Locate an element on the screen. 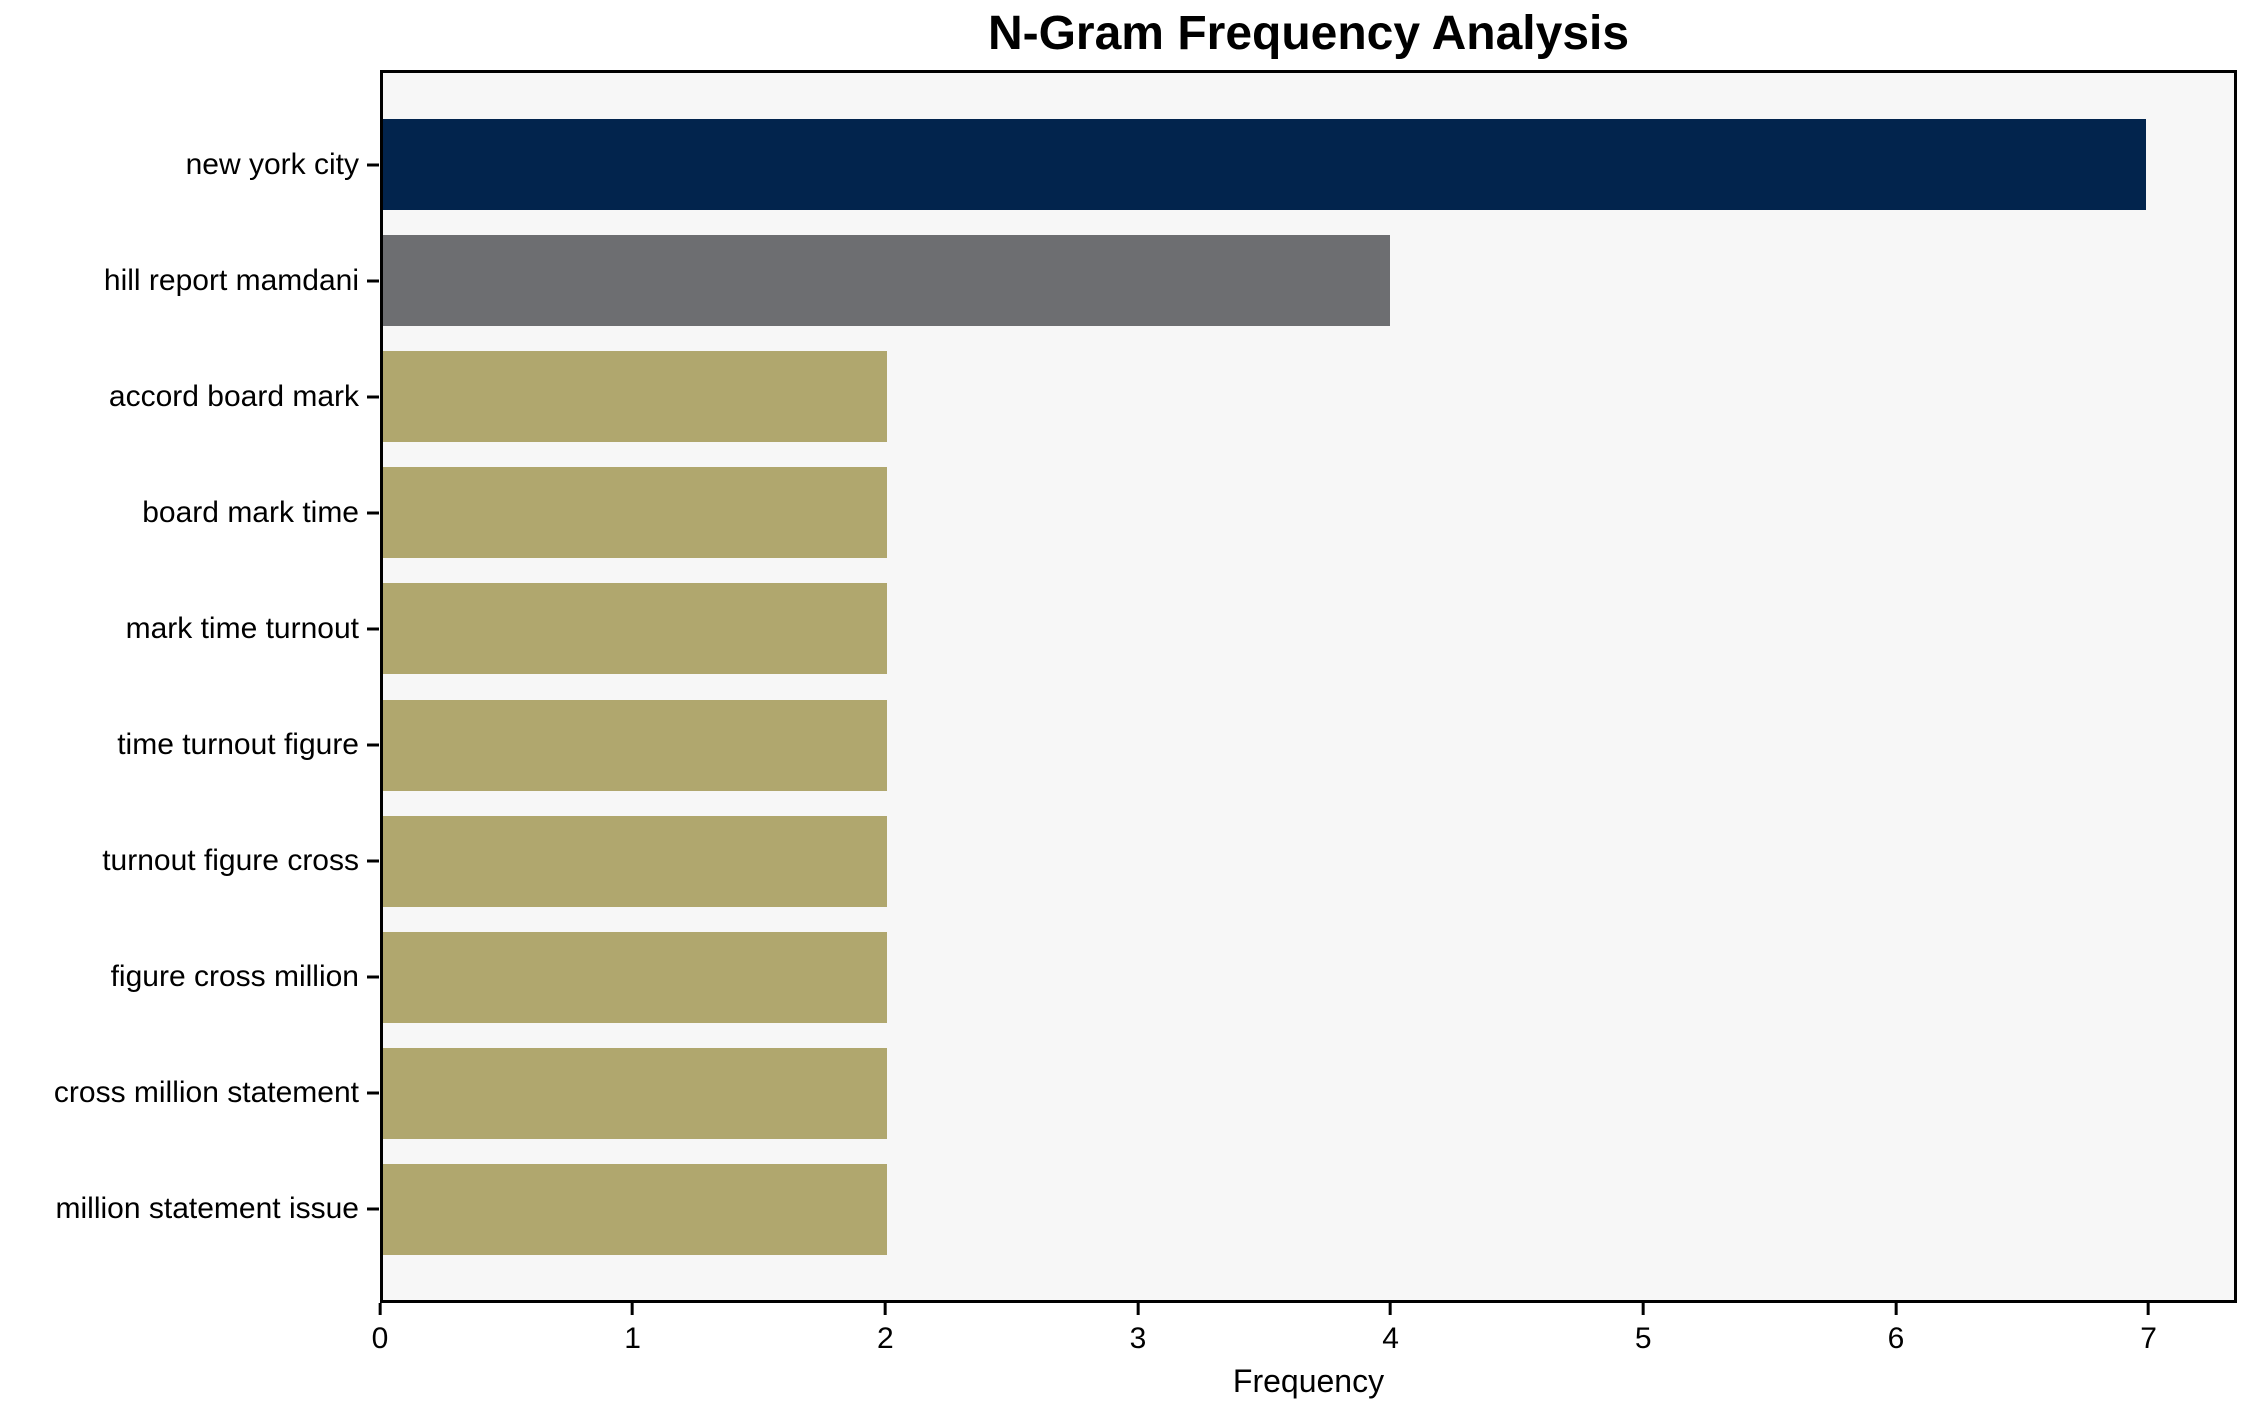  category-label: time turnout figure is located at coordinates (238, 745).